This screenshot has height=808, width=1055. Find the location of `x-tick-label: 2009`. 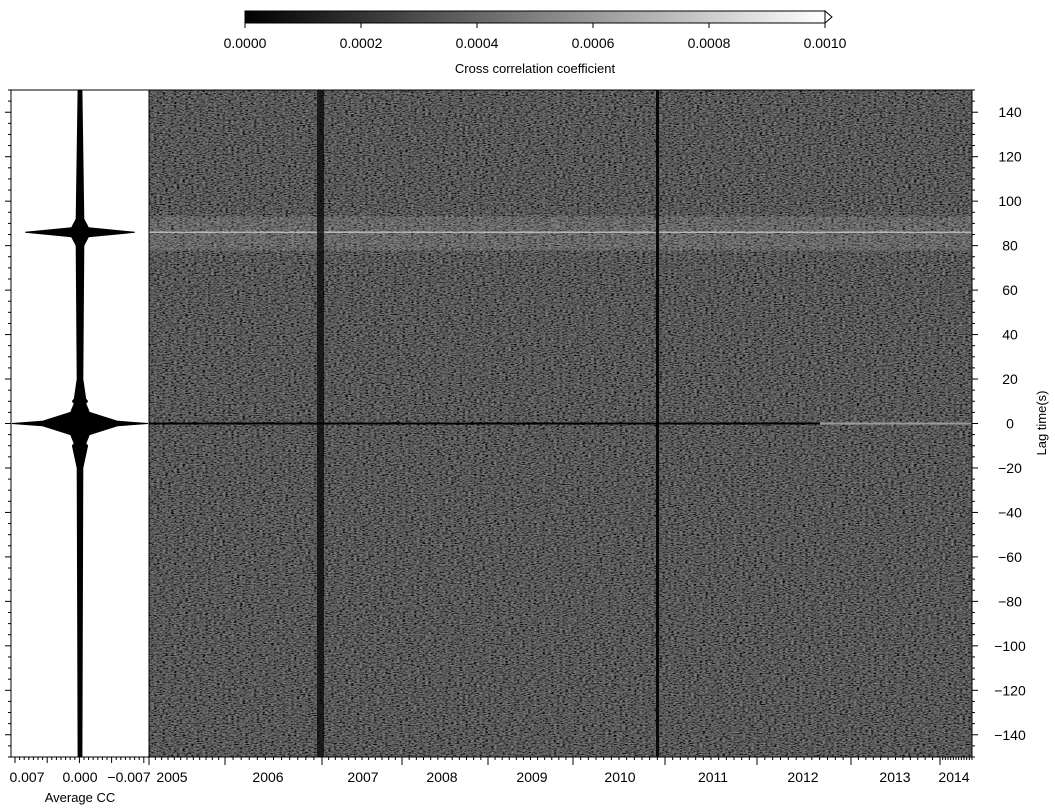

x-tick-label: 2009 is located at coordinates (531, 777).